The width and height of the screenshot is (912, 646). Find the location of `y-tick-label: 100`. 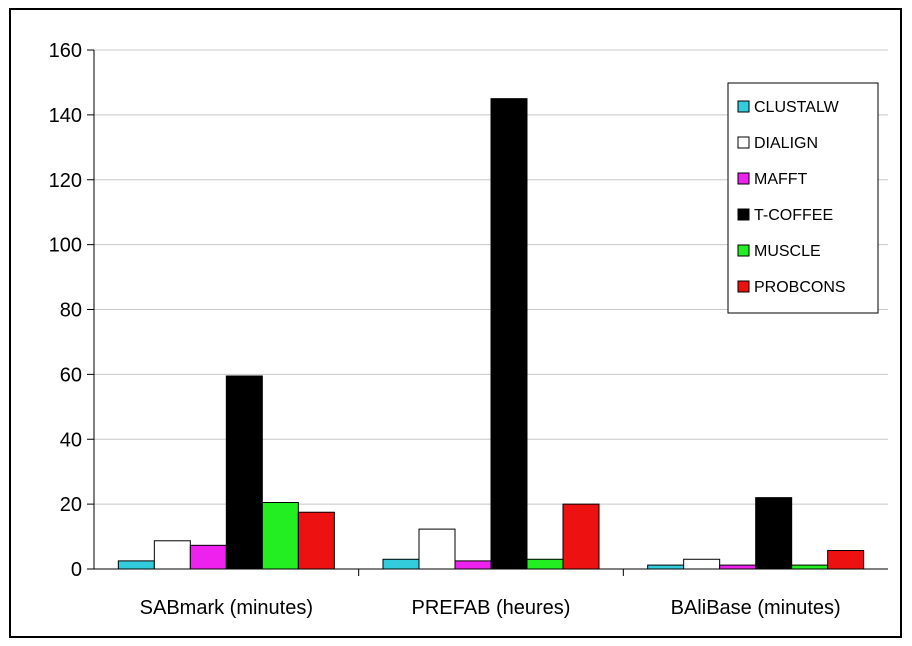

y-tick-label: 100 is located at coordinates (65, 246).